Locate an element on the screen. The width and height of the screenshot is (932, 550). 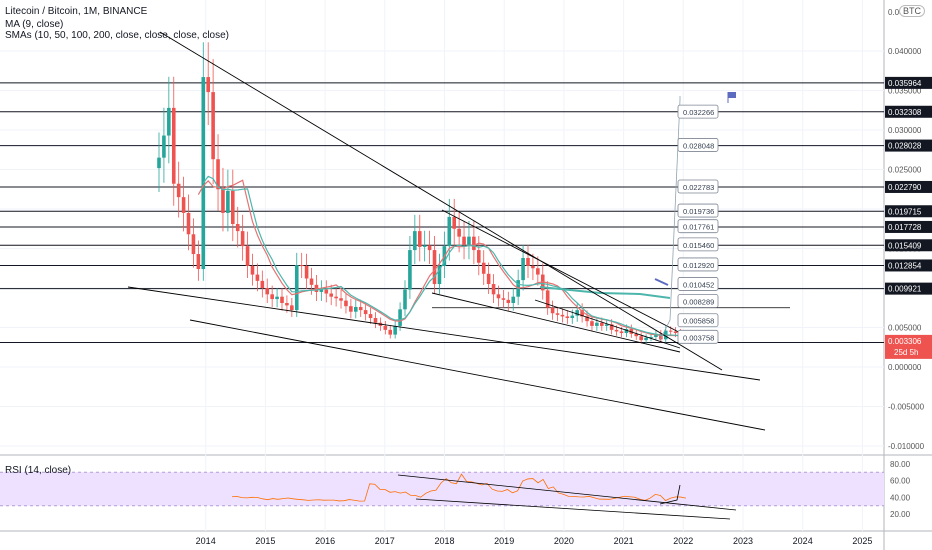
y-tick-label: 0.035000 is located at coordinates (905, 91).